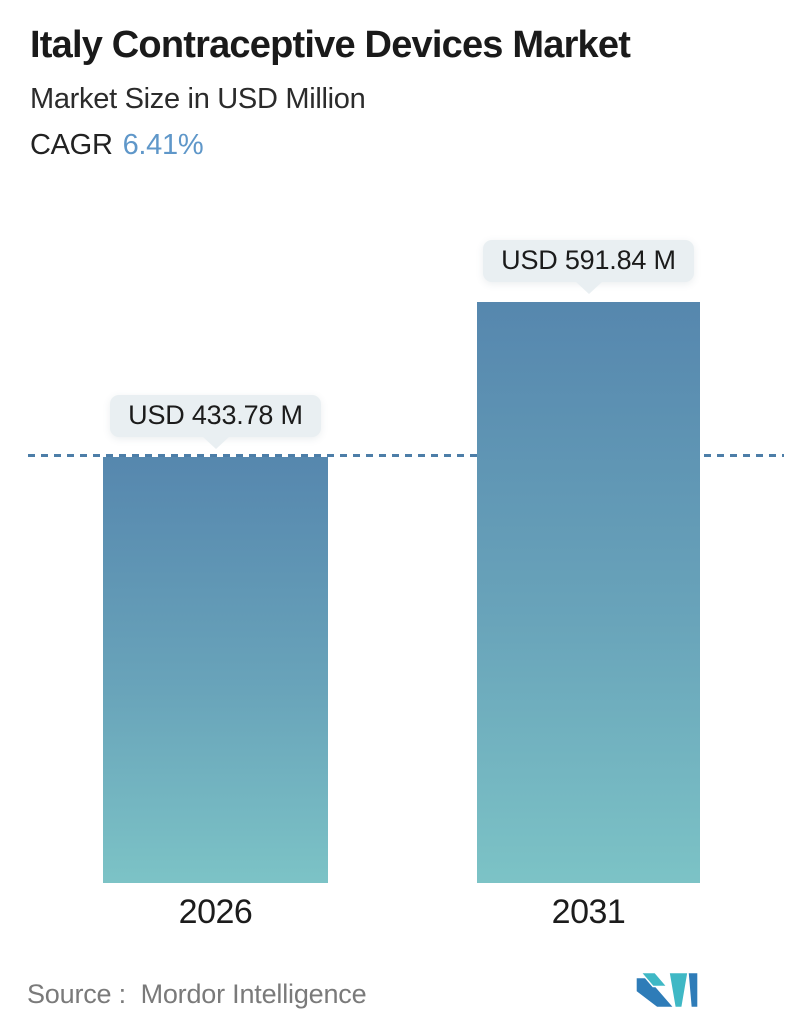 This screenshot has width=796, height=1034. What do you see at coordinates (76, 994) in the screenshot?
I see `source-prefix: Source :` at bounding box center [76, 994].